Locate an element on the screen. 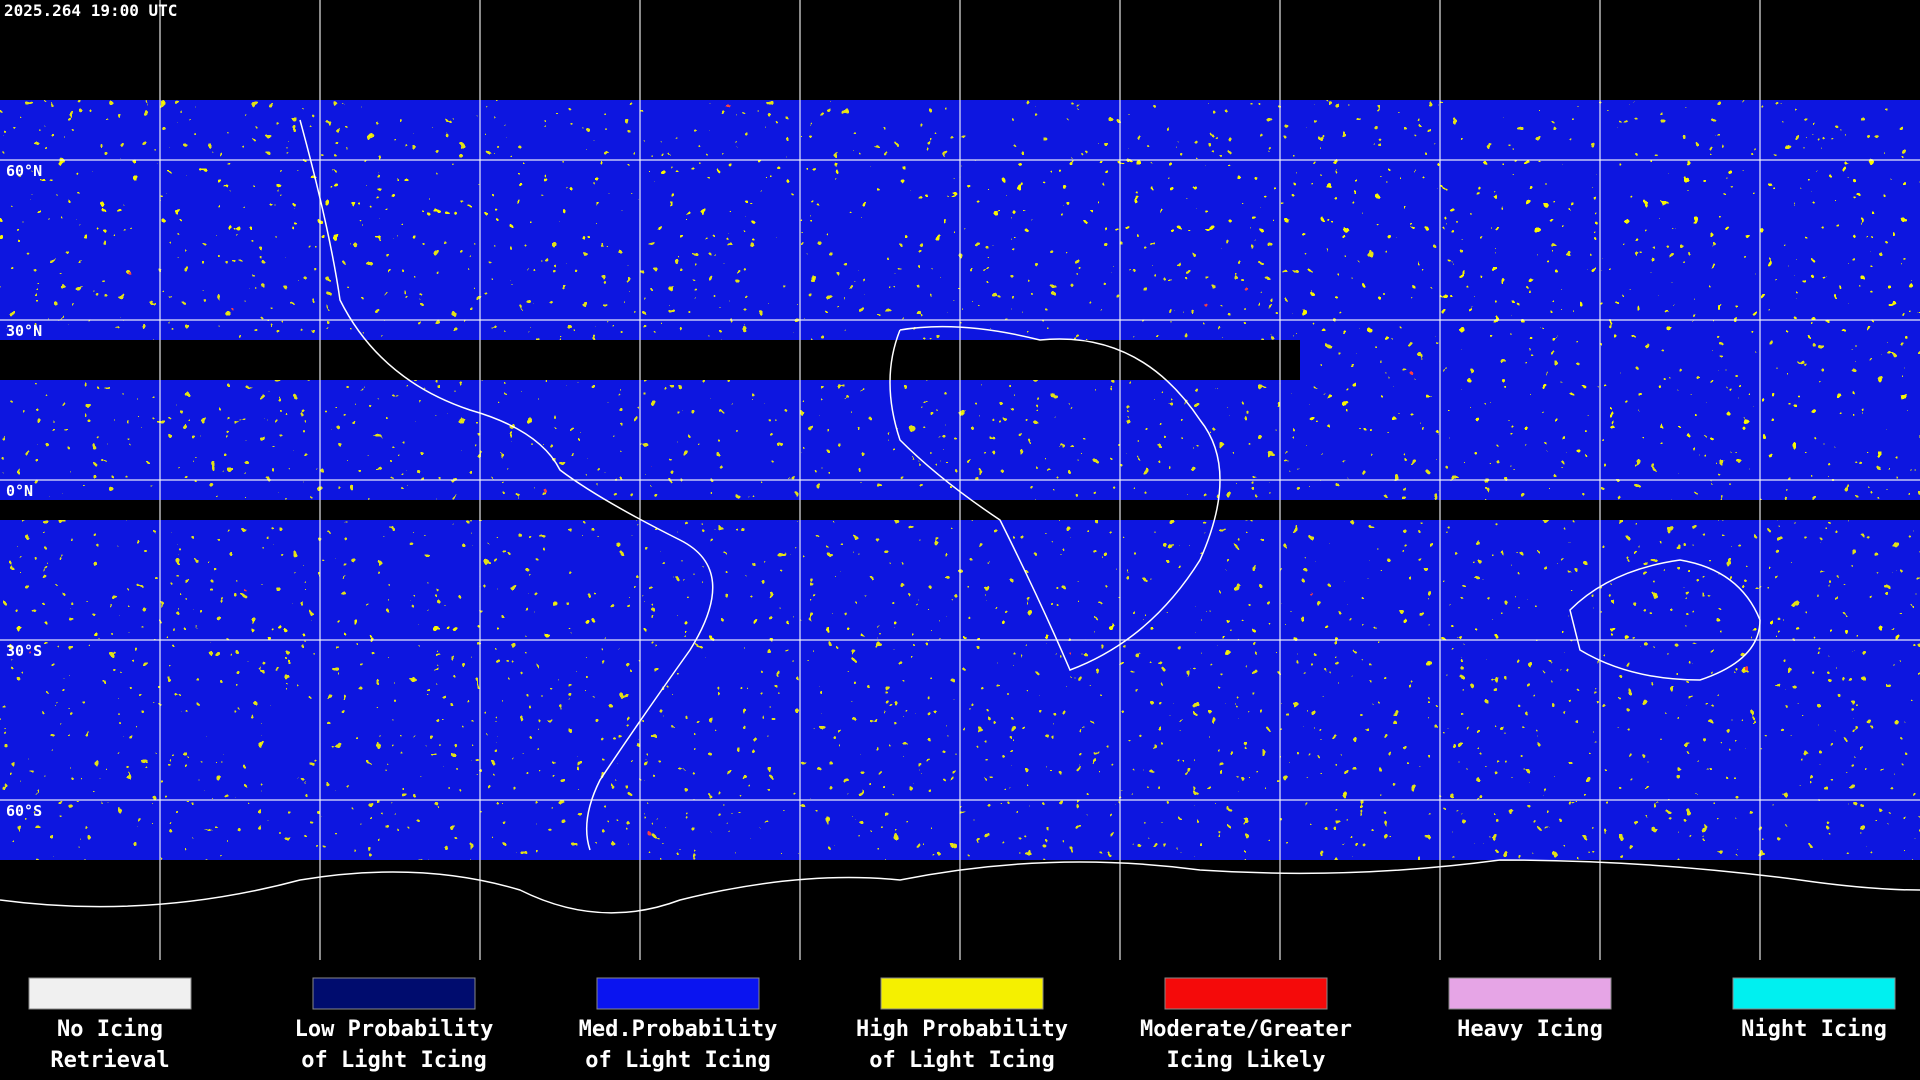 The image size is (1920, 1080). timestamp: 2025.264 19:00 UTC is located at coordinates (90, 10).